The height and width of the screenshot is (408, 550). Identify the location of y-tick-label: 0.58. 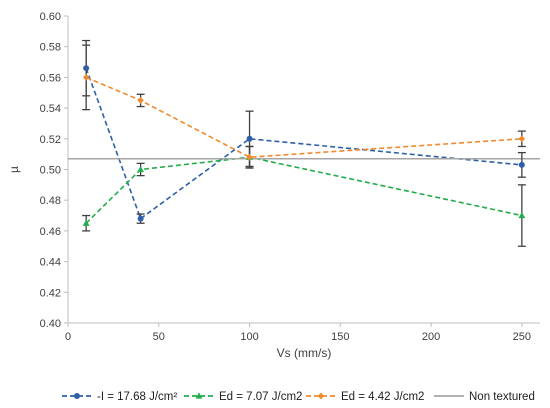
(50, 48).